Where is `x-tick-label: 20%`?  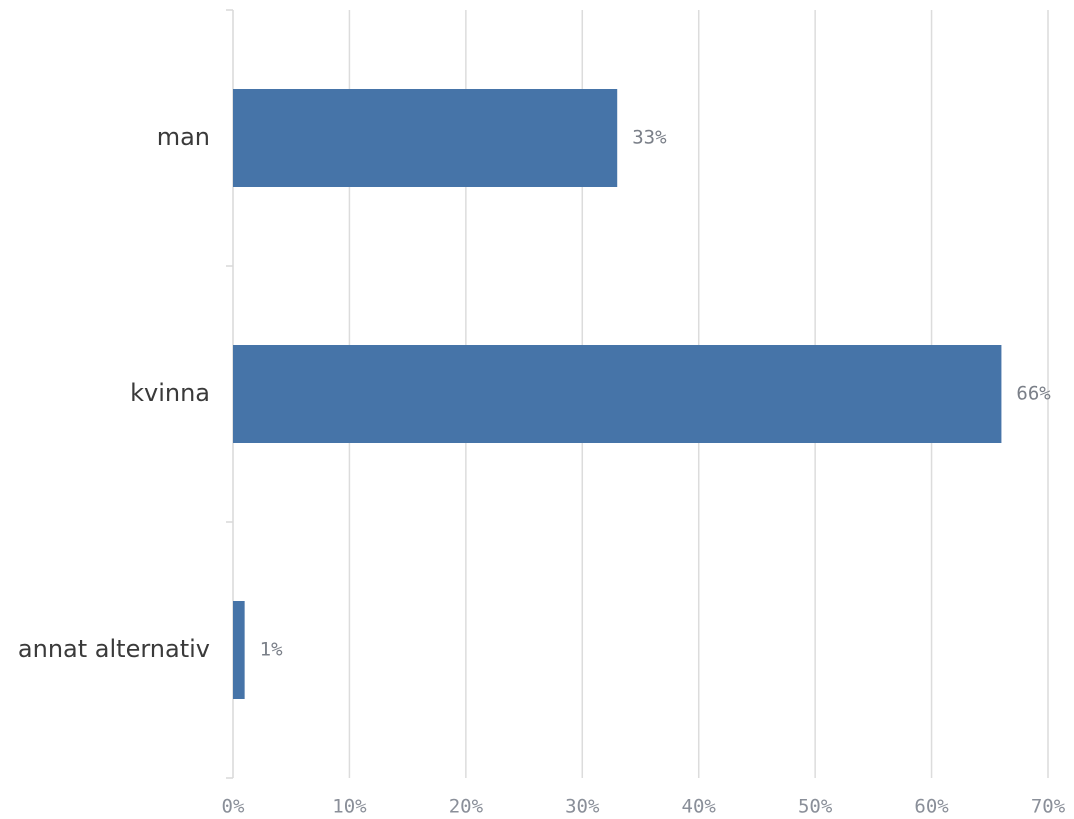 x-tick-label: 20% is located at coordinates (466, 807).